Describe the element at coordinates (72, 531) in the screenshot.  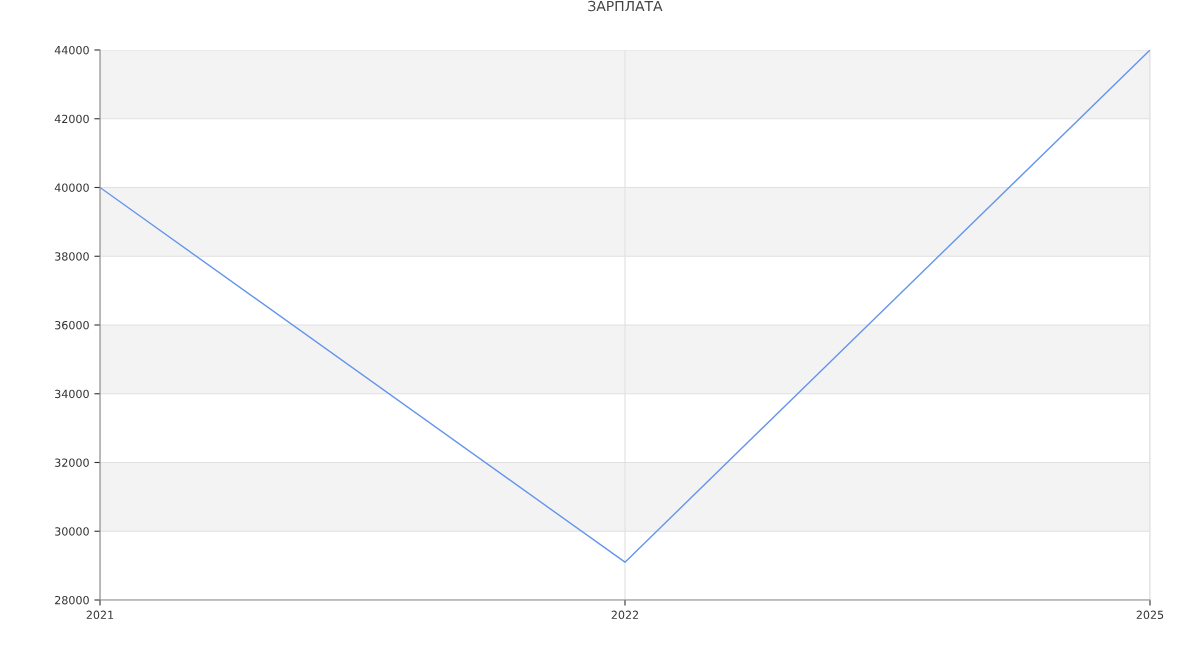
I see `y-tick-label: 30000` at that location.